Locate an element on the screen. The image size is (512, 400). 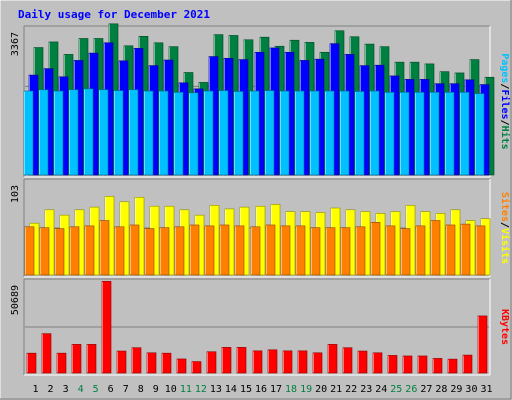
x-tick-label-12: 12 is located at coordinates (201, 389).